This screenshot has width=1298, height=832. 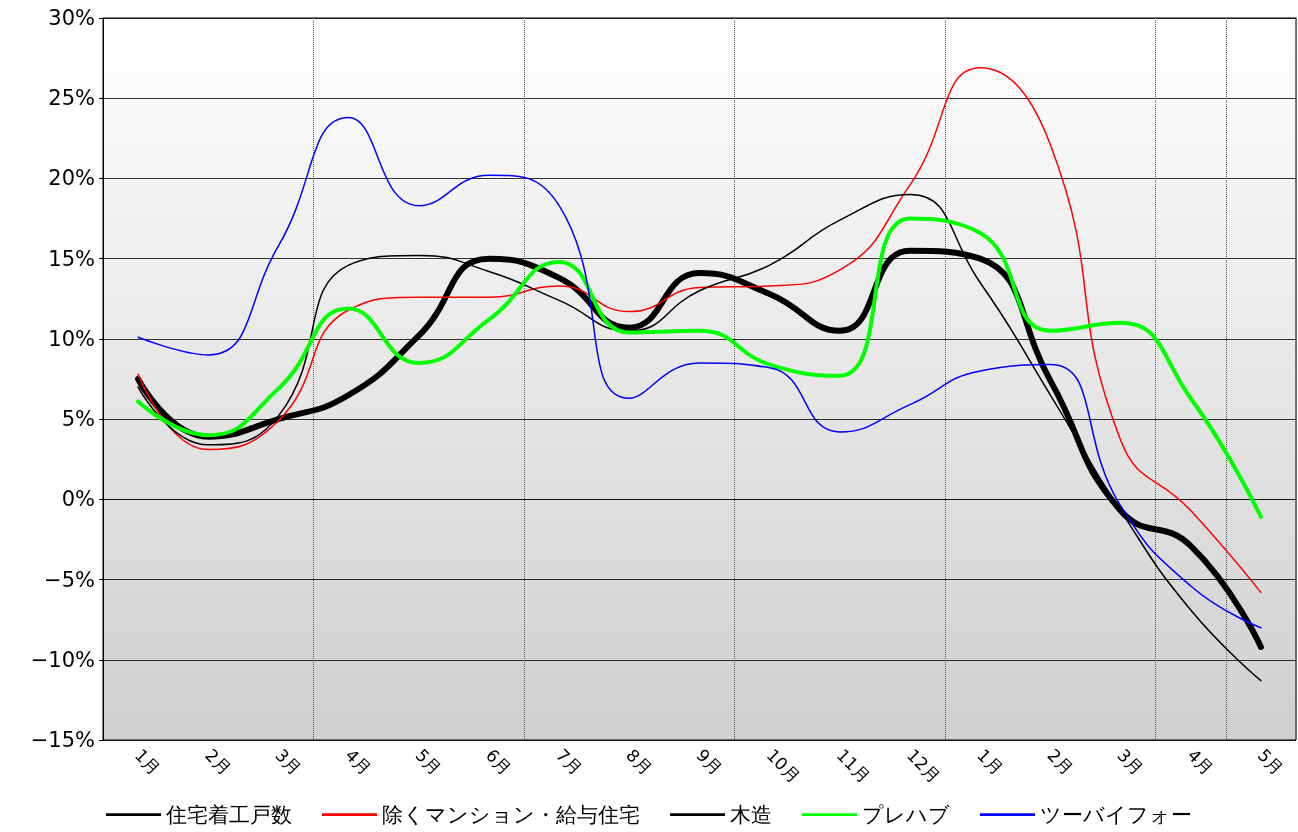 I want to click on y-tick-label: 0%, so click(x=78, y=499).